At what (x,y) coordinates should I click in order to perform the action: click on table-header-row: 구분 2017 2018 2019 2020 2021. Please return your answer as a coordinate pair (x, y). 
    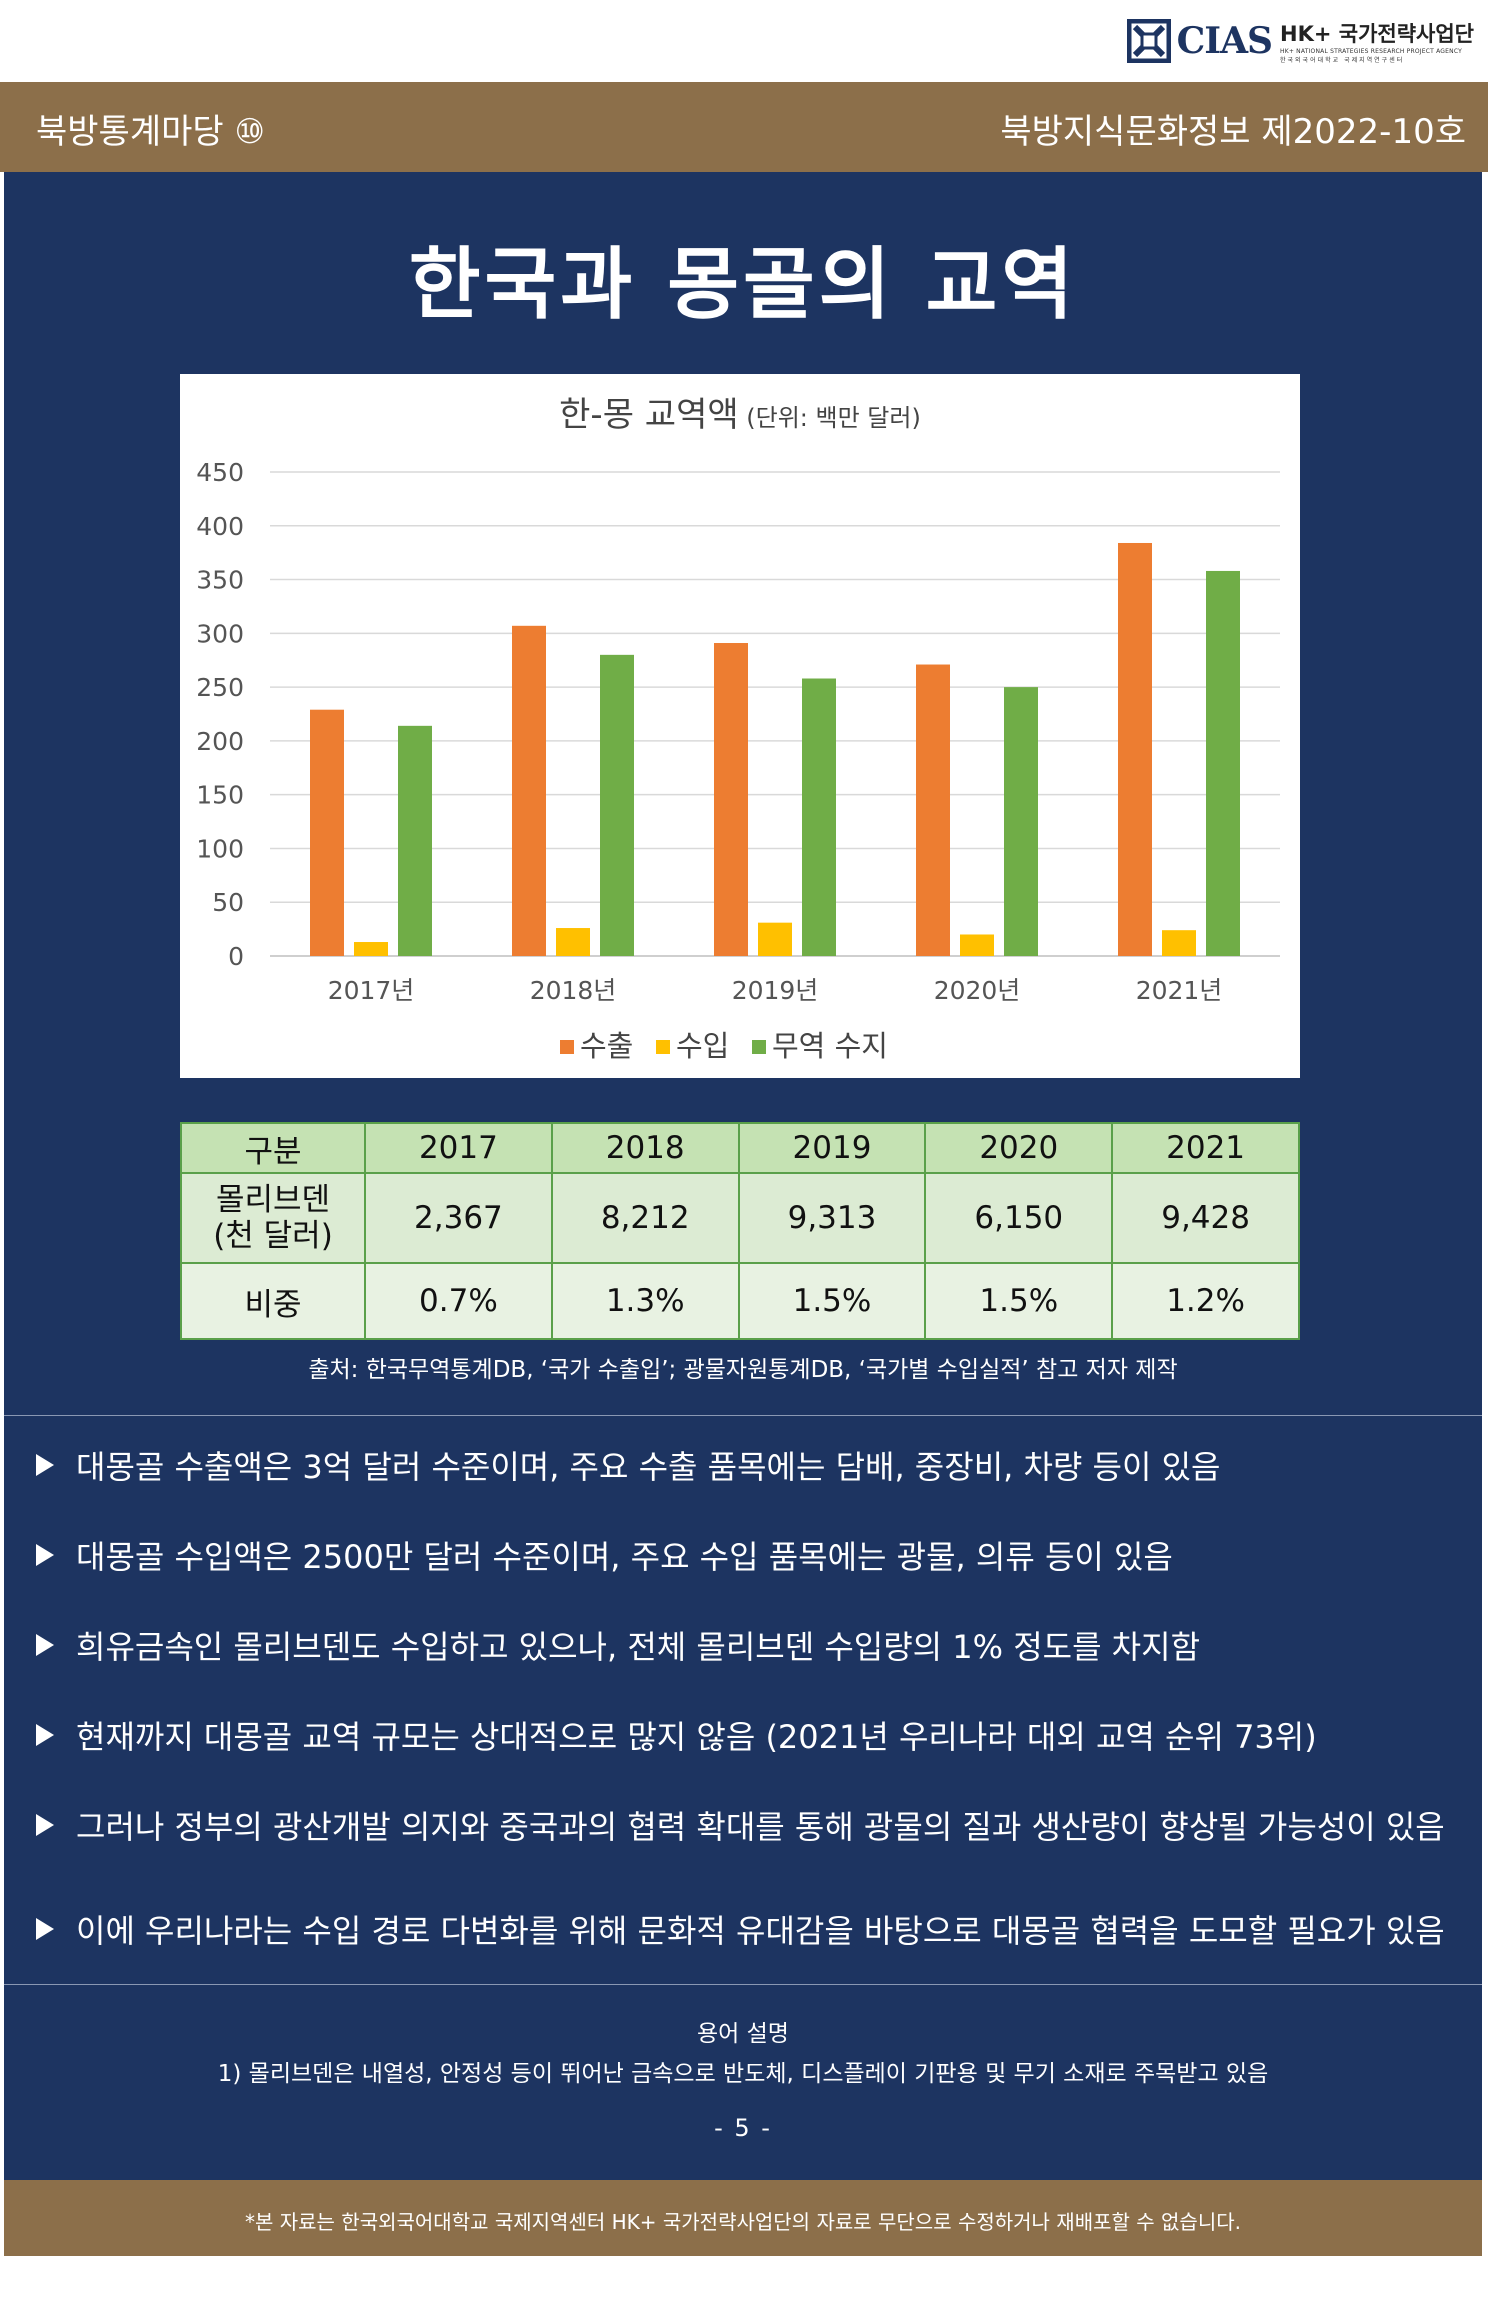
    Looking at the image, I should click on (740, 1148).